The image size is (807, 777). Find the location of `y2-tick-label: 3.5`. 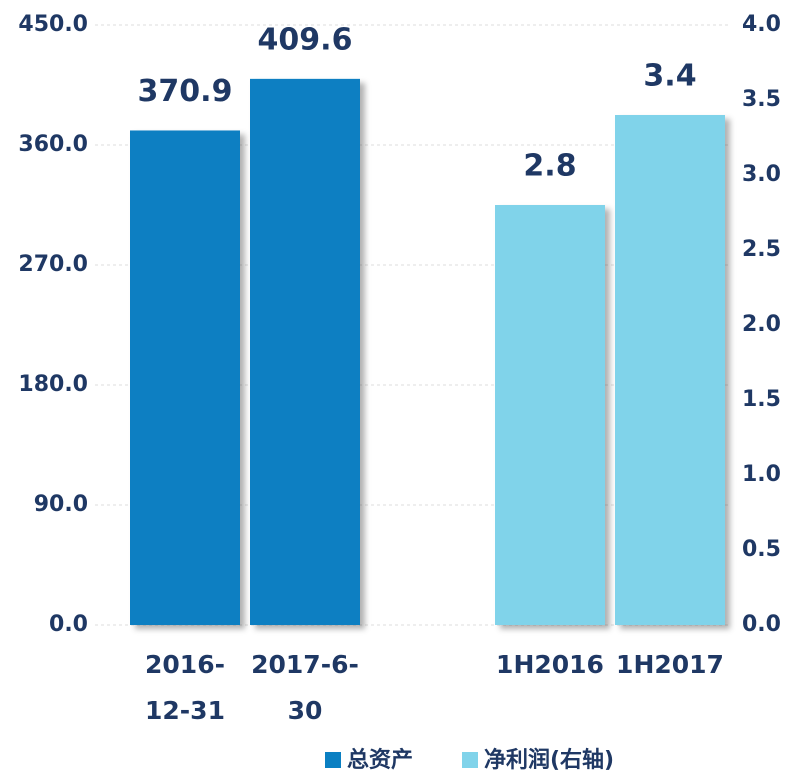

y2-tick-label: 3.5 is located at coordinates (761, 99).